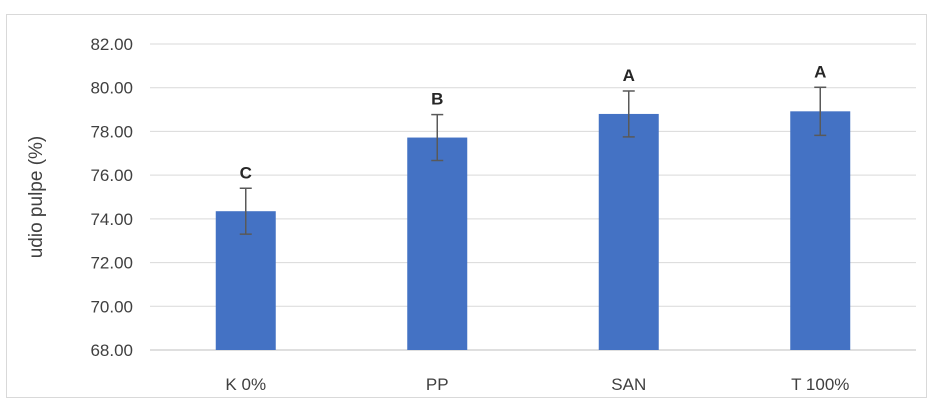 Image resolution: width=933 pixels, height=400 pixels. Describe the element at coordinates (111, 350) in the screenshot. I see `y-tick-label: 68.00` at that location.